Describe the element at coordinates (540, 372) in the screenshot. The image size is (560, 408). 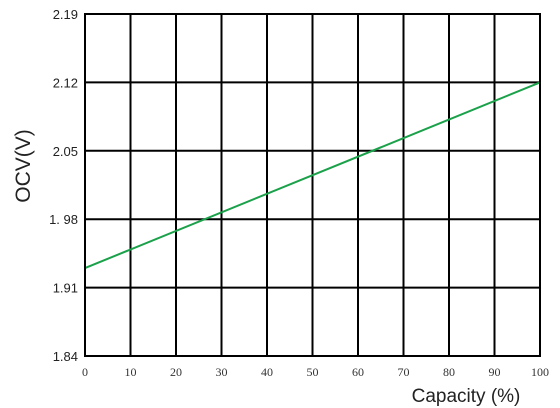
I see `x-tick-label-10: 100` at that location.